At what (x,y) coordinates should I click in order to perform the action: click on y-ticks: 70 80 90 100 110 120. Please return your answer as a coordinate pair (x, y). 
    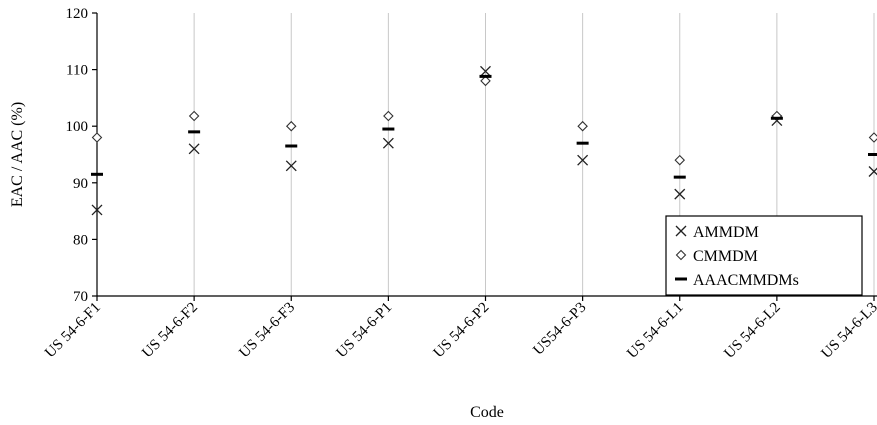
    Looking at the image, I should click on (81, 155).